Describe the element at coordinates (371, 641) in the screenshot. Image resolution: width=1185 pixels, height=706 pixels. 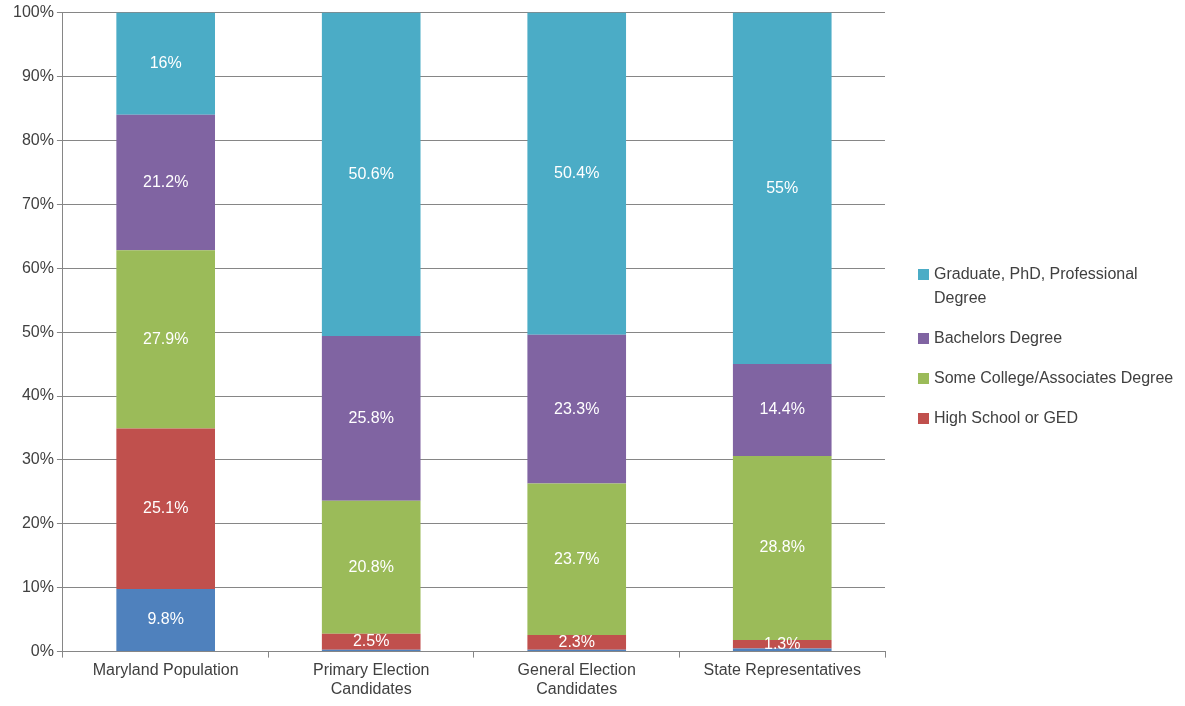
I see `data-label: 2.5%` at that location.